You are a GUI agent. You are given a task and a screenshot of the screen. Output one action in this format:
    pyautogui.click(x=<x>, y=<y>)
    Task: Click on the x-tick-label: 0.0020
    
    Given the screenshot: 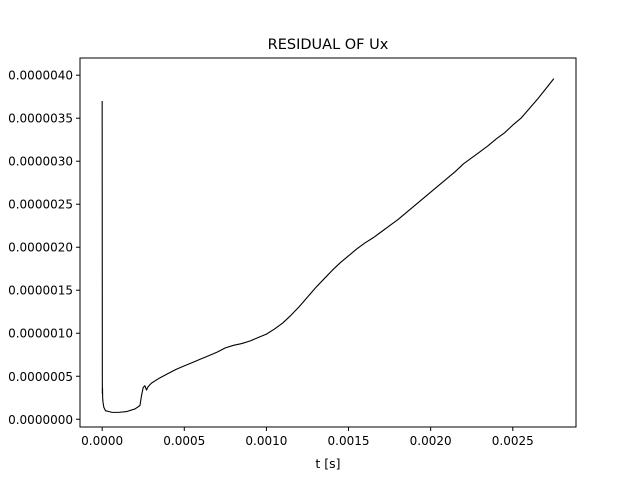 What is the action you would take?
    pyautogui.click(x=431, y=441)
    